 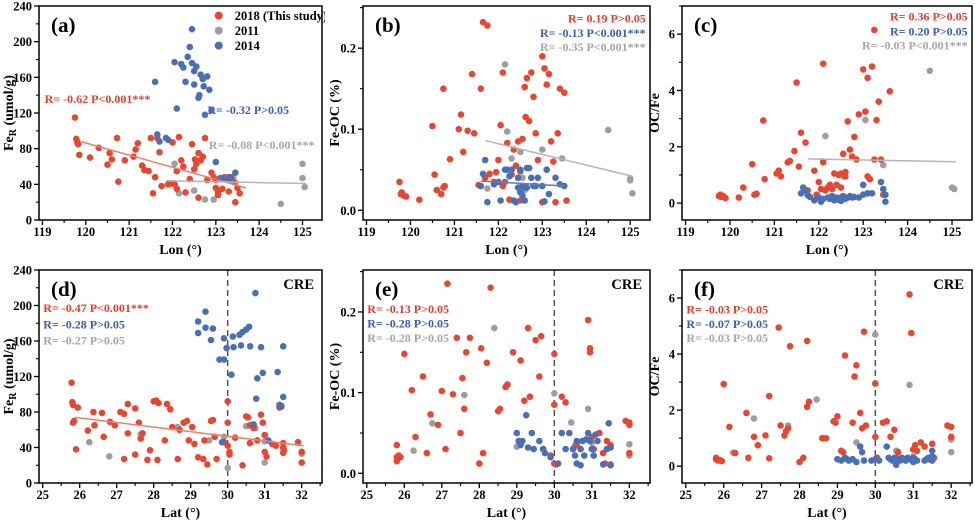 I want to click on x-tick-label: 120, so click(x=730, y=232).